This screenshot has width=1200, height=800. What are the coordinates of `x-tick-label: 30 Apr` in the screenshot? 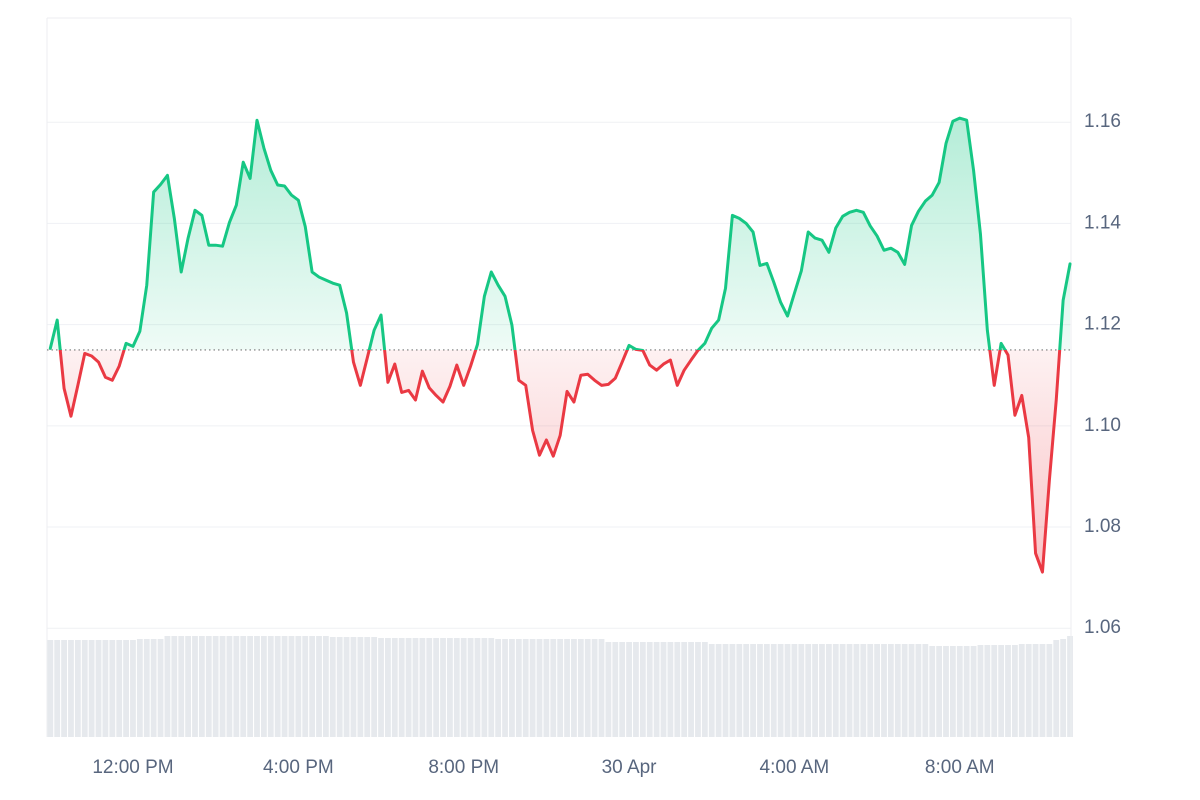 It's located at (630, 767).